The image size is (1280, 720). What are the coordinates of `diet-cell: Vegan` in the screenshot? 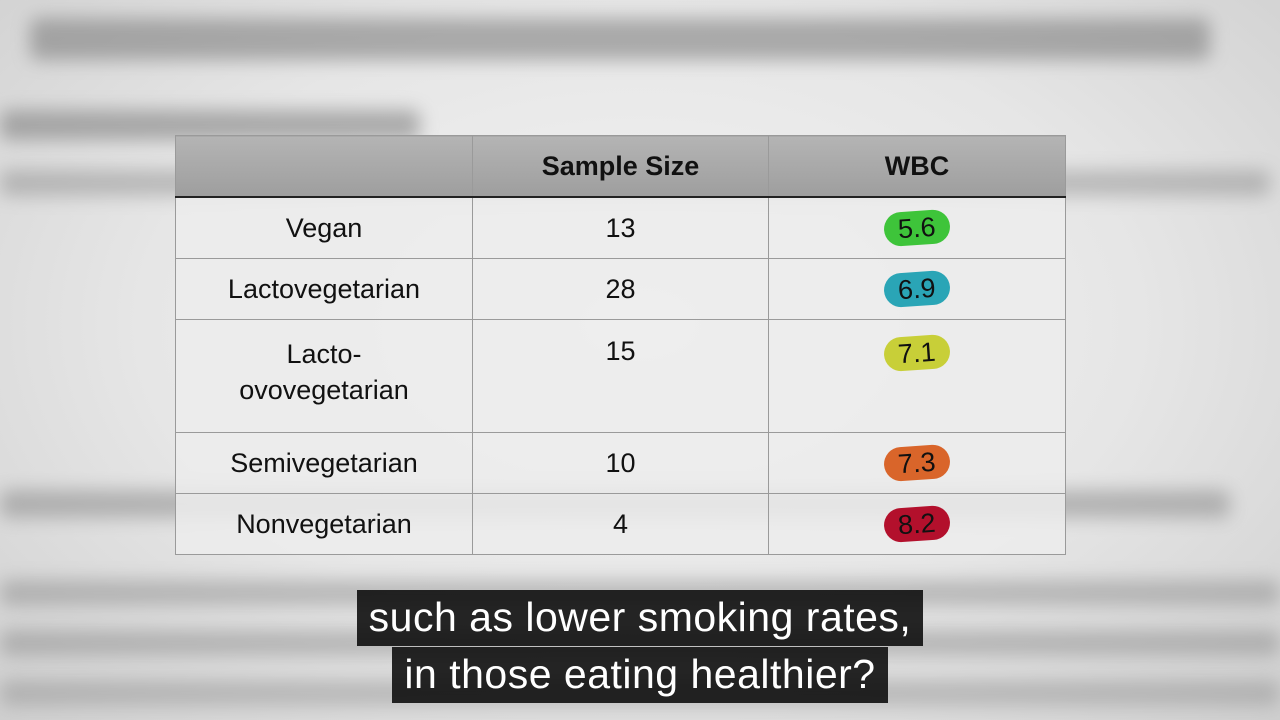 It's located at (324, 227).